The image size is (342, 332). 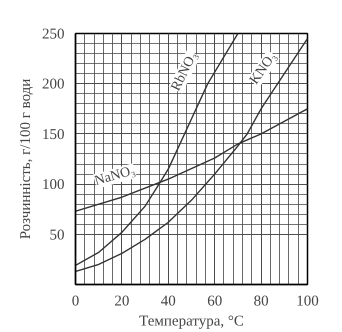 I want to click on x-tick-label: 40, so click(x=168, y=302).